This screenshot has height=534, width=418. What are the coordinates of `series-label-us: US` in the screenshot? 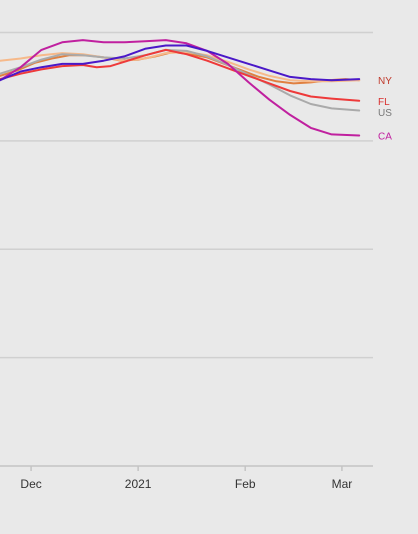 It's located at (385, 113).